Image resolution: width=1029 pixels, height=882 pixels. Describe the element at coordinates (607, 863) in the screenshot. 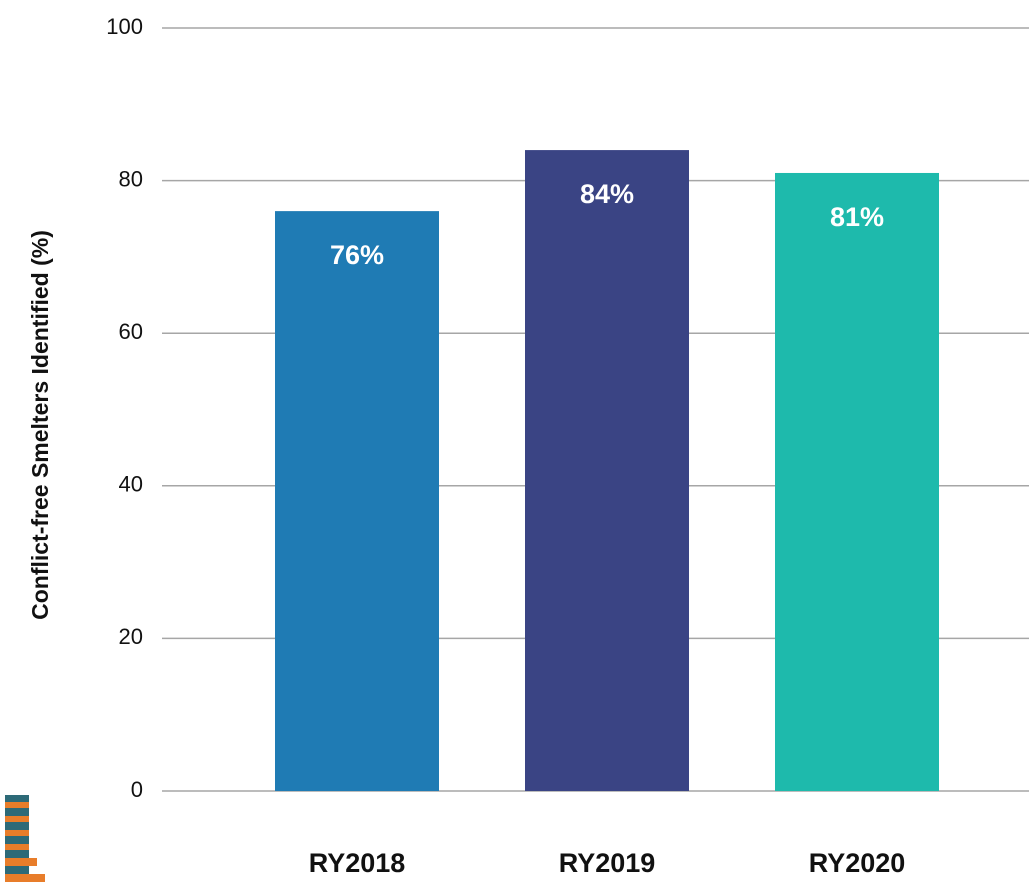

I see `x-tick-label: RY2019` at that location.